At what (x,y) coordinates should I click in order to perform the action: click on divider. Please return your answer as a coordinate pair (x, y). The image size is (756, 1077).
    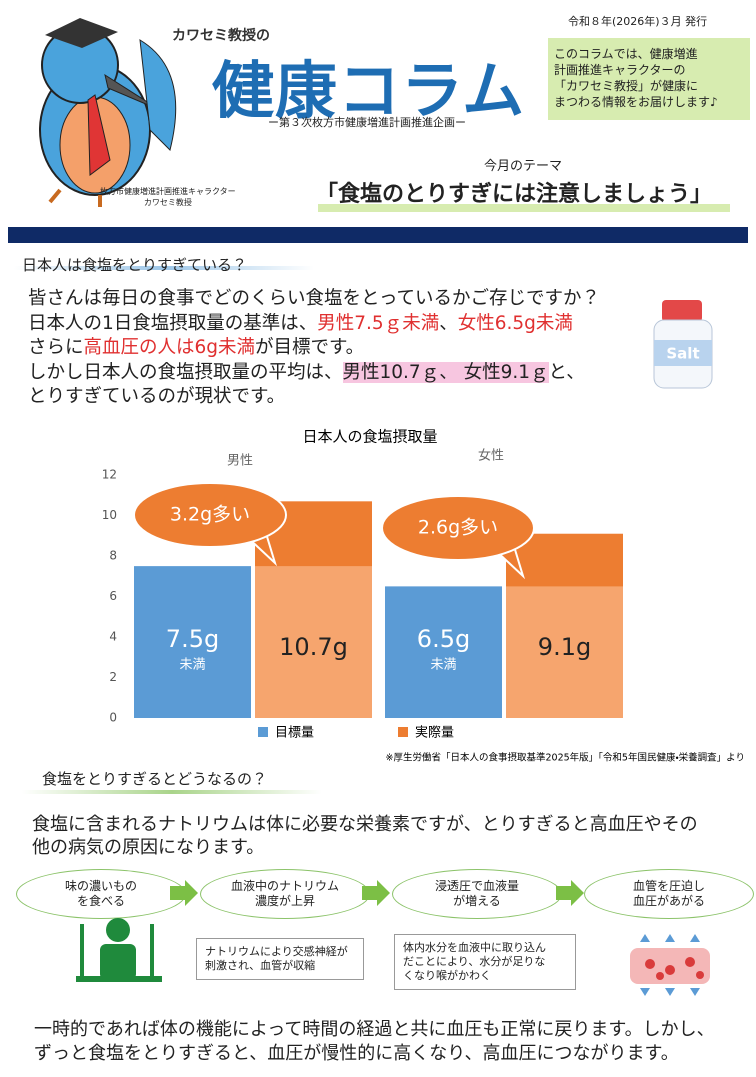
    Looking at the image, I should click on (378, 235).